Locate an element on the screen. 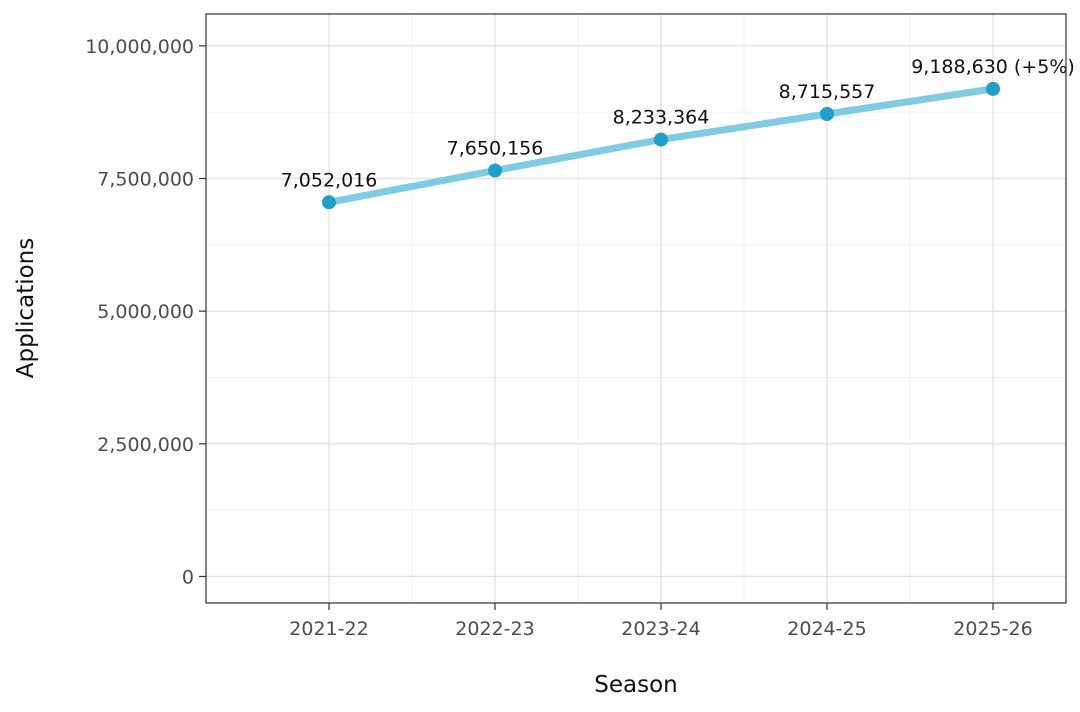 This screenshot has height=712, width=1080. x-tick-label: 2025-26 is located at coordinates (992, 629).